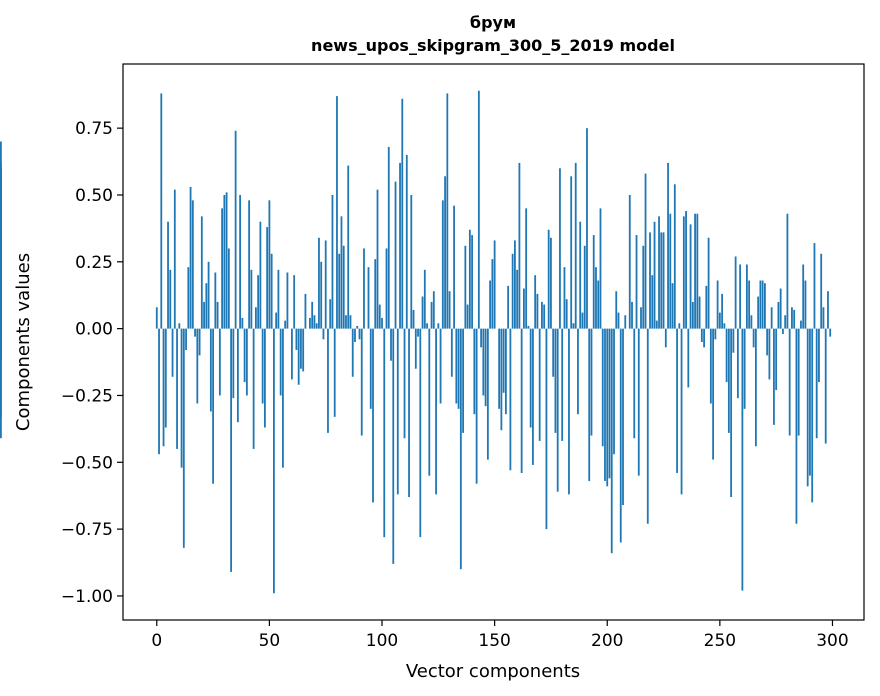 The height and width of the screenshot is (696, 880). What do you see at coordinates (94, 263) in the screenshot?
I see `y-tick-label: 0.25` at bounding box center [94, 263].